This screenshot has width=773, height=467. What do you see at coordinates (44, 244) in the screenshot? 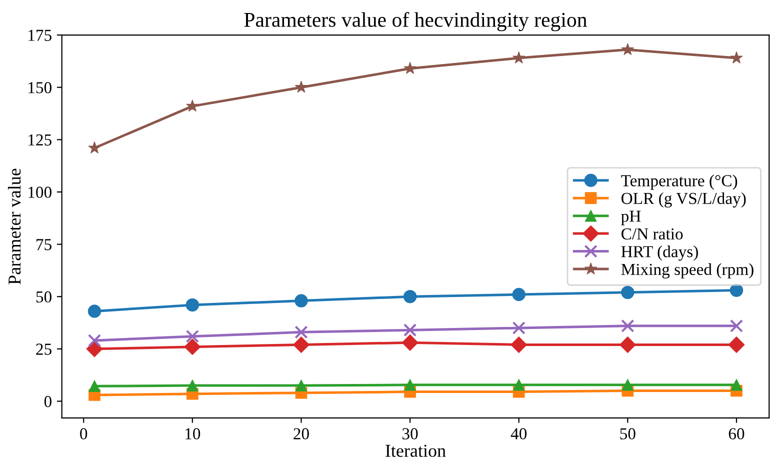
I see `y-tick-label: 75` at bounding box center [44, 244].